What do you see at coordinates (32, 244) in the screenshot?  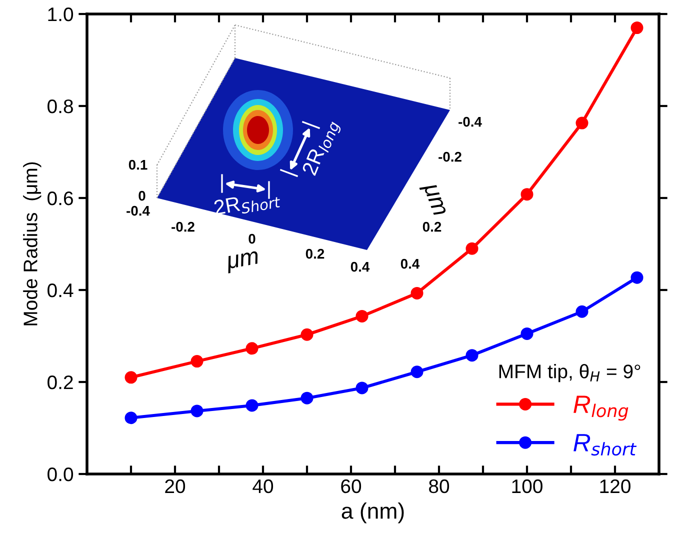 I see `y-axis-title: Mode Radius (μm)` at bounding box center [32, 244].